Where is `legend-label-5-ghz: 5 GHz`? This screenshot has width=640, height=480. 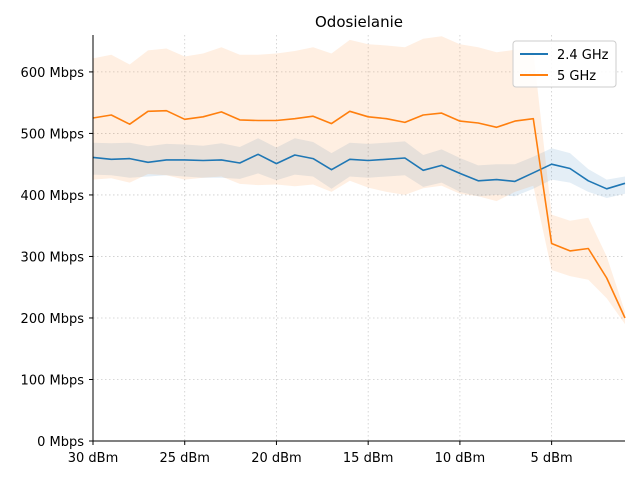
legend-label-5-ghz: 5 GHz is located at coordinates (576, 76).